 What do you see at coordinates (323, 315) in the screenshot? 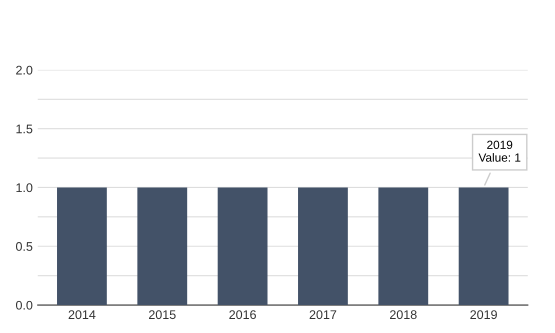
I see `x-tick-label: 2017` at bounding box center [323, 315].